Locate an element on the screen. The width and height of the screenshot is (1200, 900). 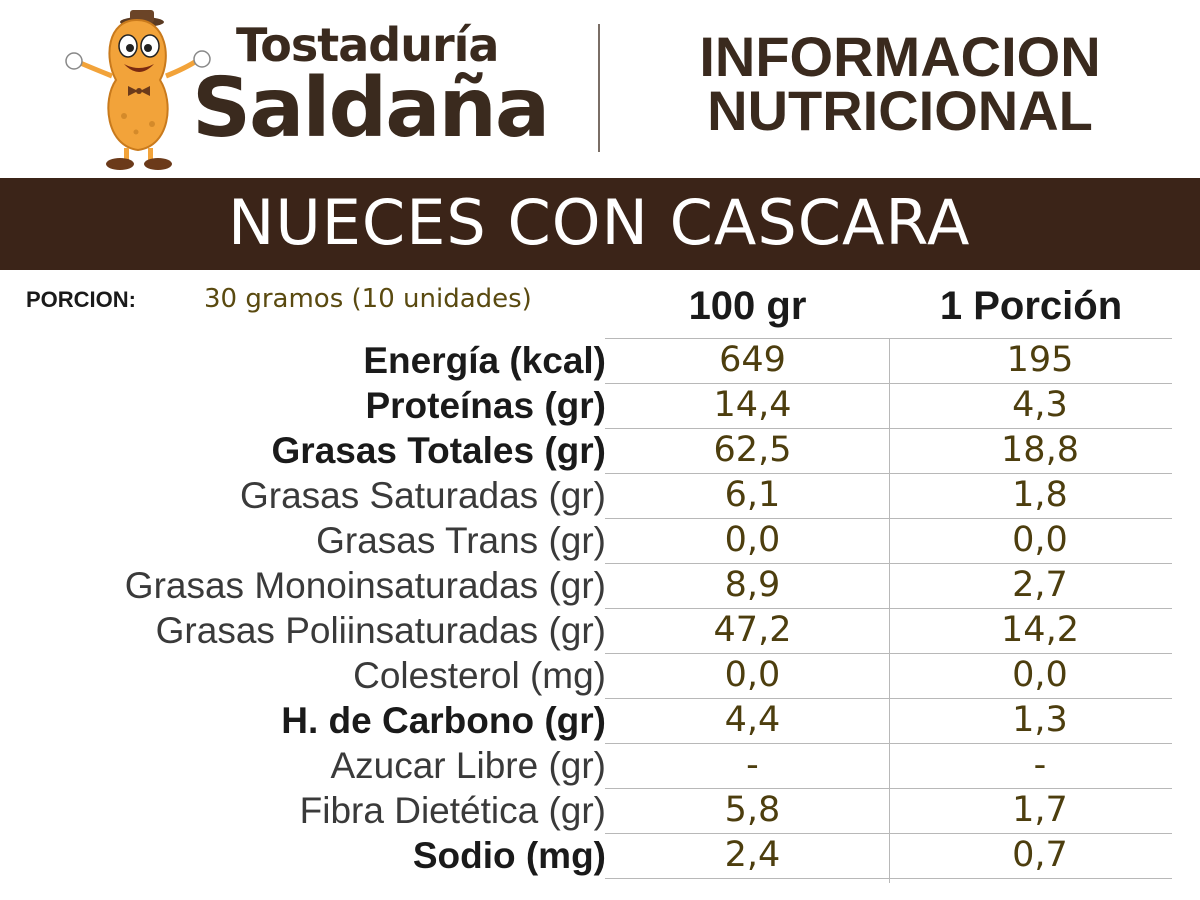
table-row: Fibra Dietética (gr) 5,8 1,7 is located at coordinates (600, 810).